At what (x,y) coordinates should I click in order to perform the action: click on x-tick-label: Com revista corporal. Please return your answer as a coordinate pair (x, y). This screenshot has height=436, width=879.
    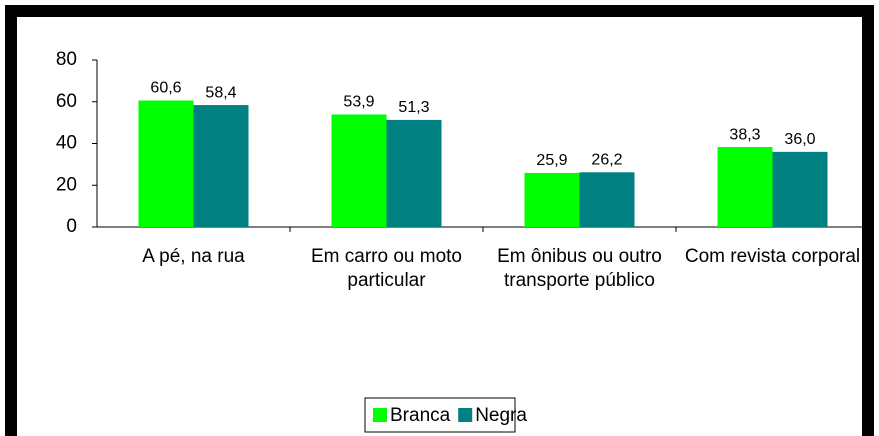
    Looking at the image, I should click on (772, 256).